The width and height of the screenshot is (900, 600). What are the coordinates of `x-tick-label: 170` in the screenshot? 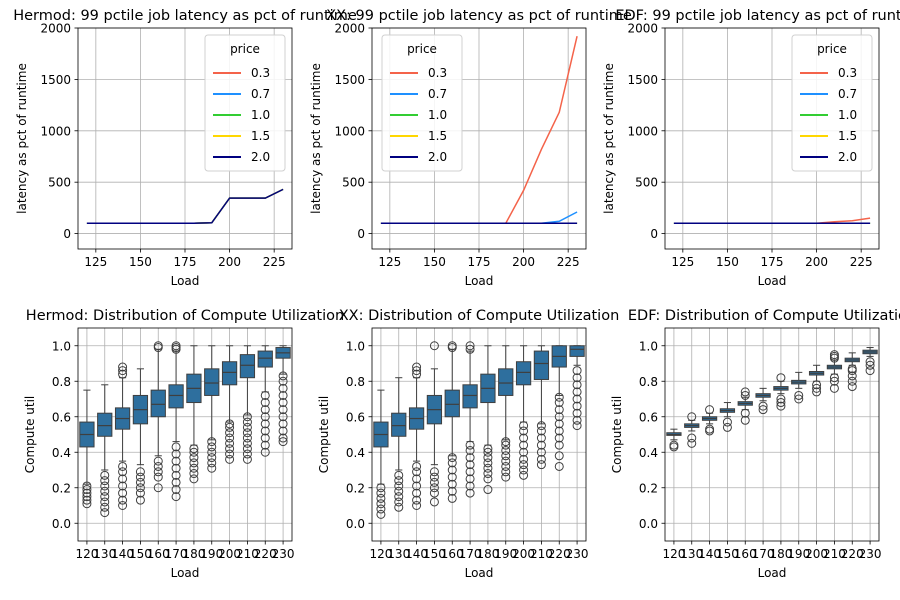 It's located at (176, 554).